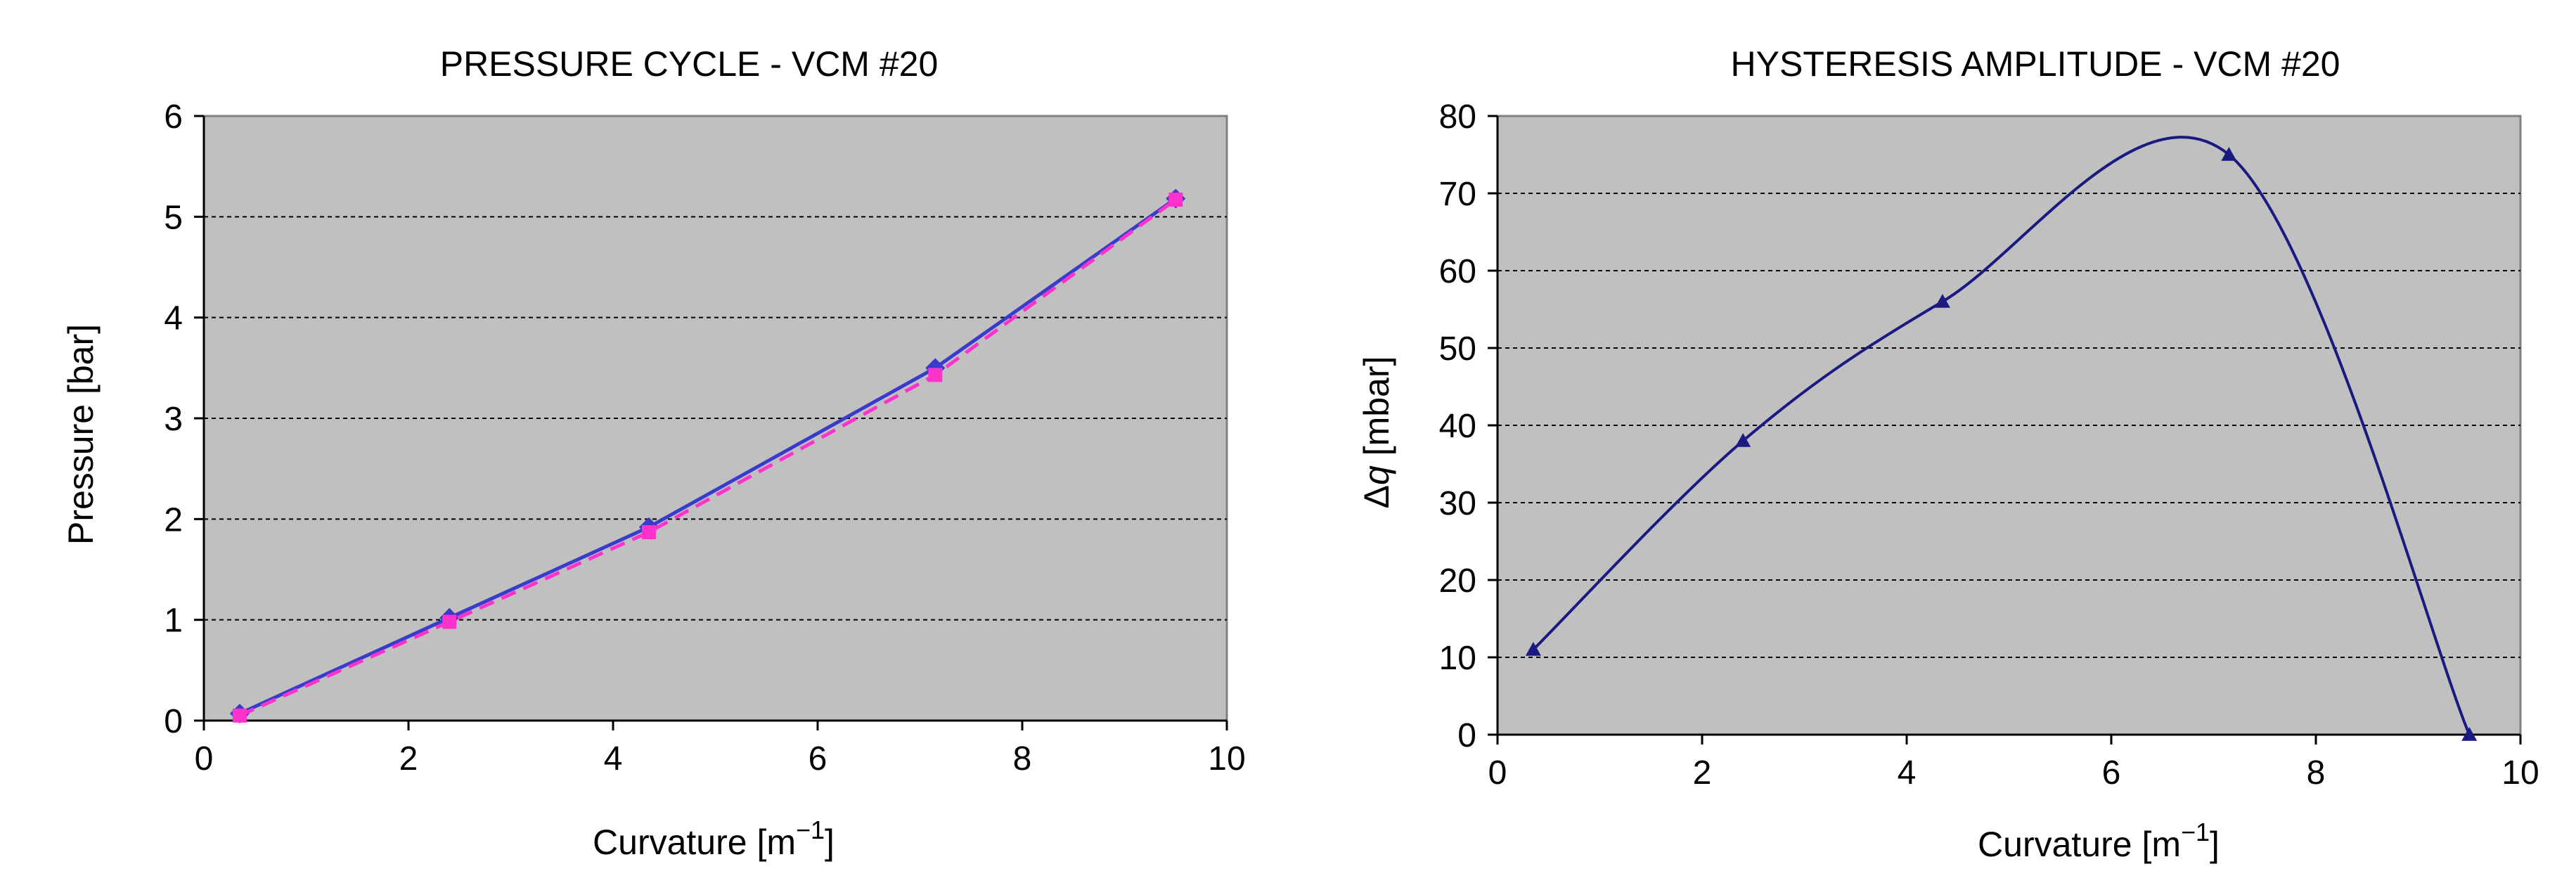 This screenshot has width=2576, height=883. I want to click on chart2-title: HYSTERESIS AMPLITUDE - VCM #20, so click(2035, 64).